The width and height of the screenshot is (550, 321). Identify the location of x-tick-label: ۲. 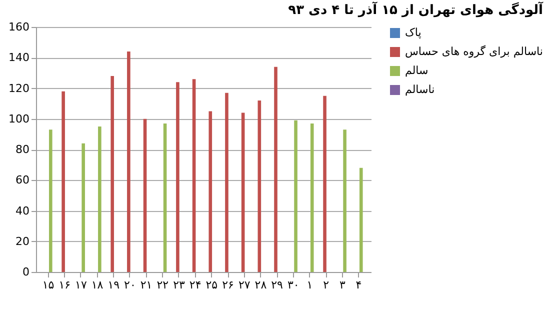
(326, 285).